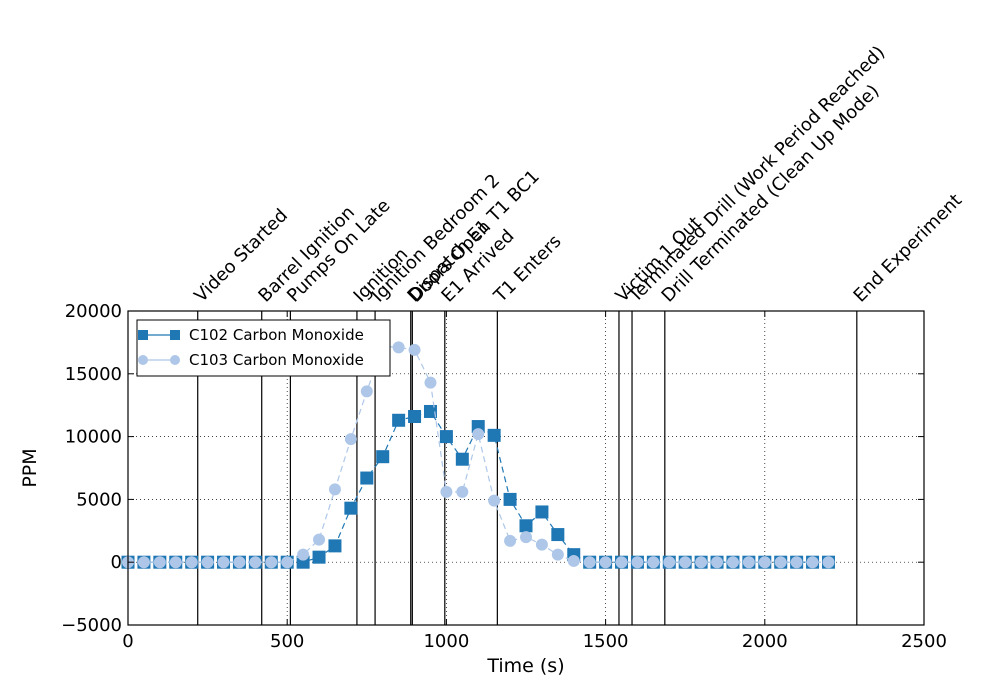 This screenshot has height=700, width=1000. What do you see at coordinates (30, 467) in the screenshot?
I see `y-axis-label: PPM` at bounding box center [30, 467].